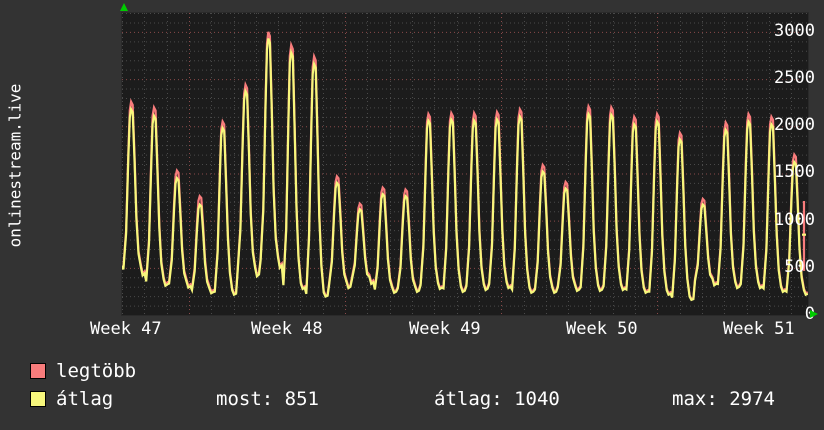  I want to click on y-axis-tick-2500: 2500, so click(794, 78).